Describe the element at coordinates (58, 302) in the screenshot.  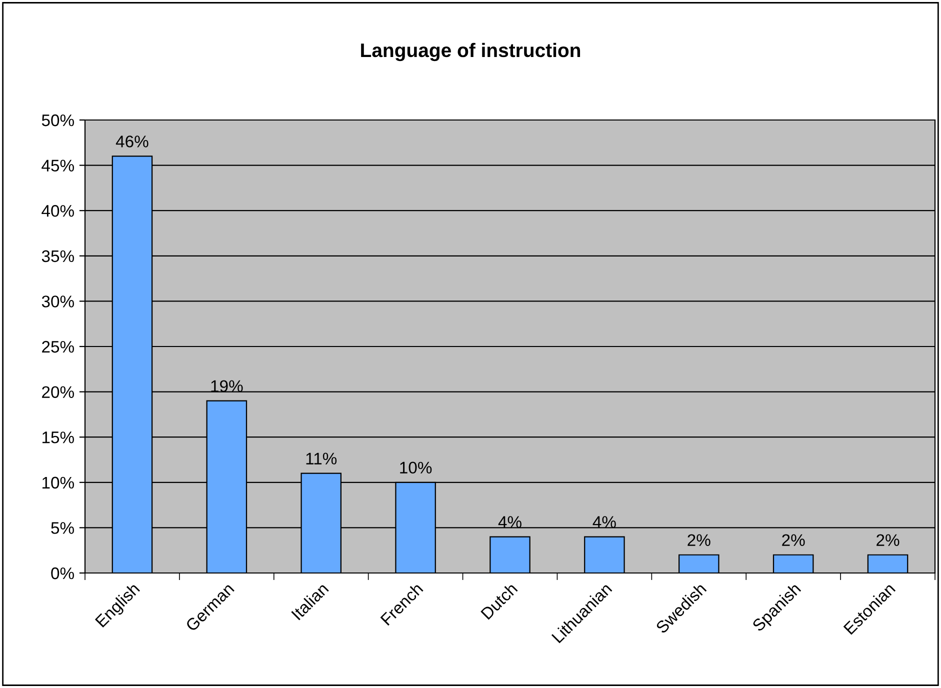
I see `y-tick-label: 30%` at that location.